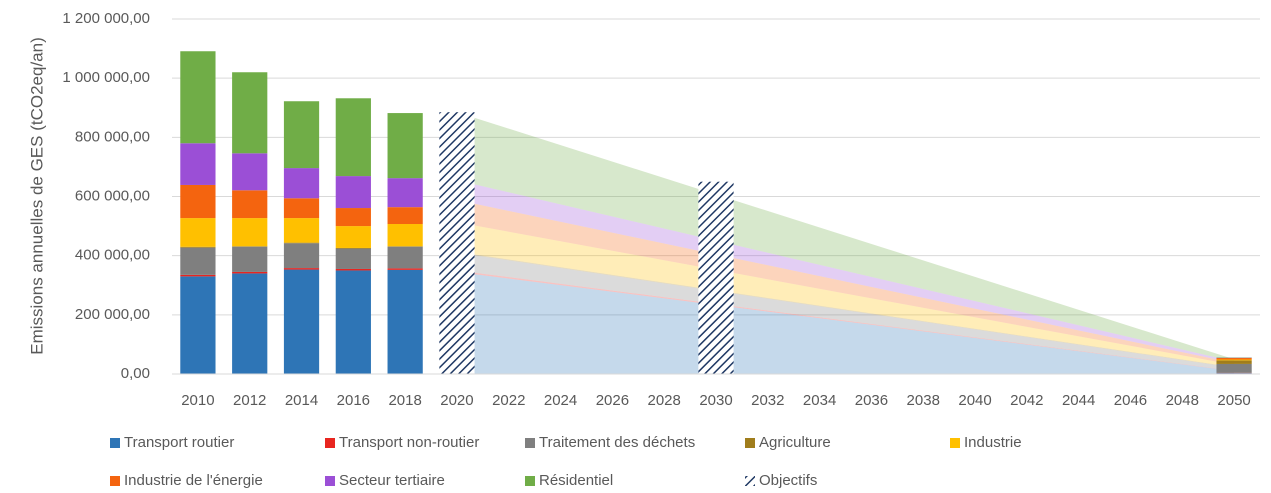  Describe the element at coordinates (576, 480) in the screenshot. I see `legend-label: Résidentiel` at that location.